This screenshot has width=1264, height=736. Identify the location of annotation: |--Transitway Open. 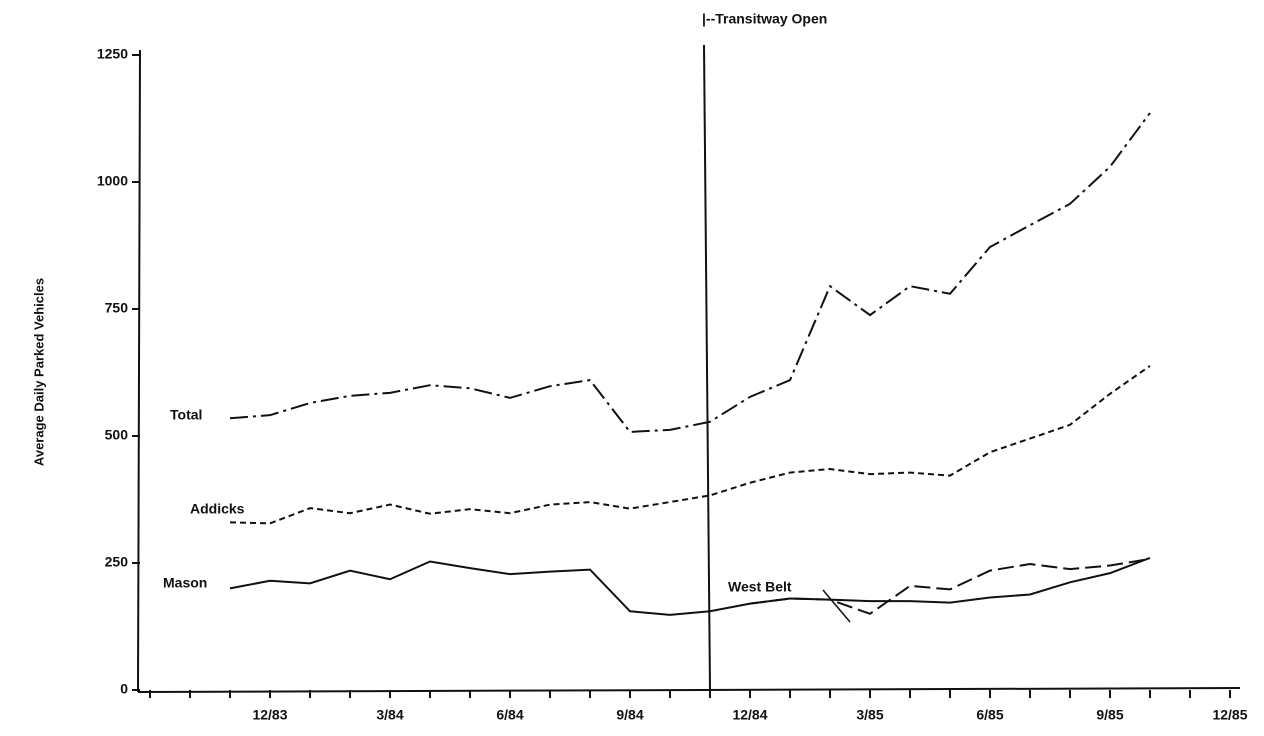
(764, 19).